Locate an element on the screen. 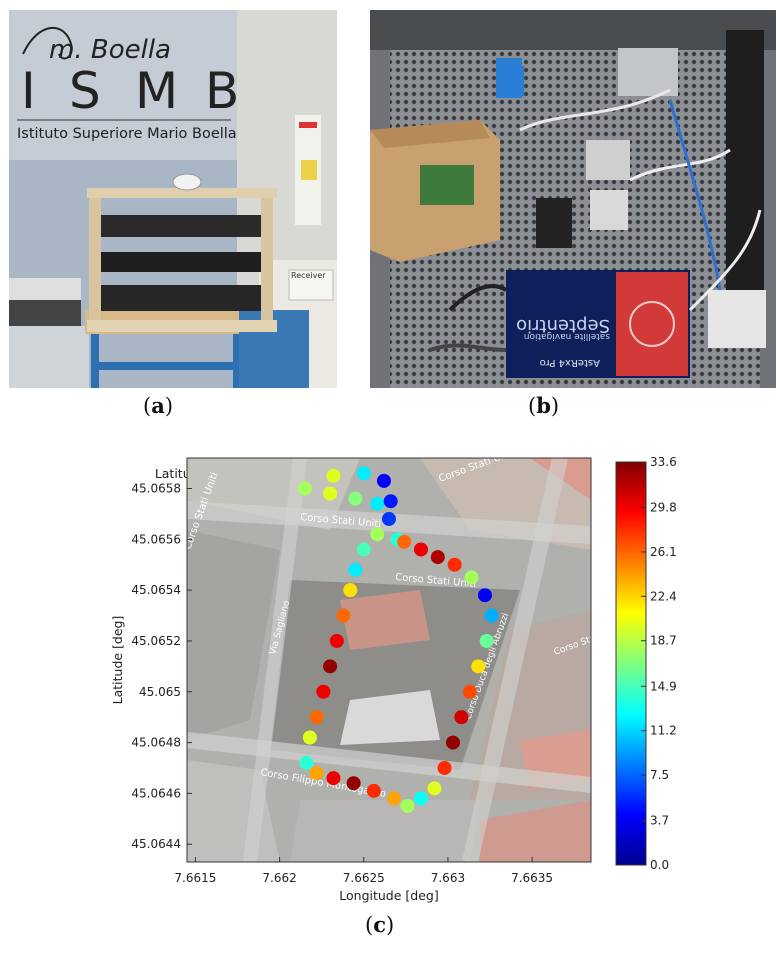 The width and height of the screenshot is (777, 960). panel-label-c: (c) is located at coordinates (380, 924).